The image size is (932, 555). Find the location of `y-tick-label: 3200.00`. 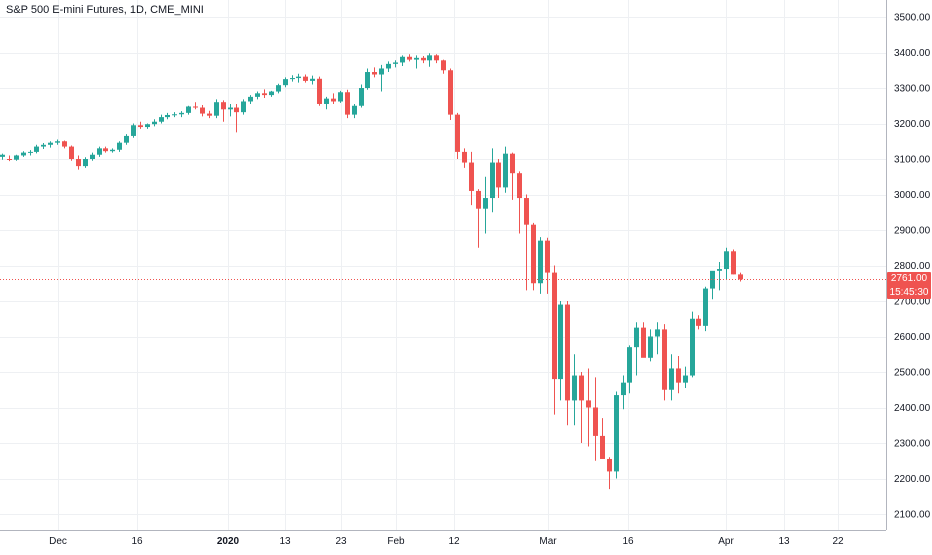

y-tick-label: 3200.00 is located at coordinates (912, 124).